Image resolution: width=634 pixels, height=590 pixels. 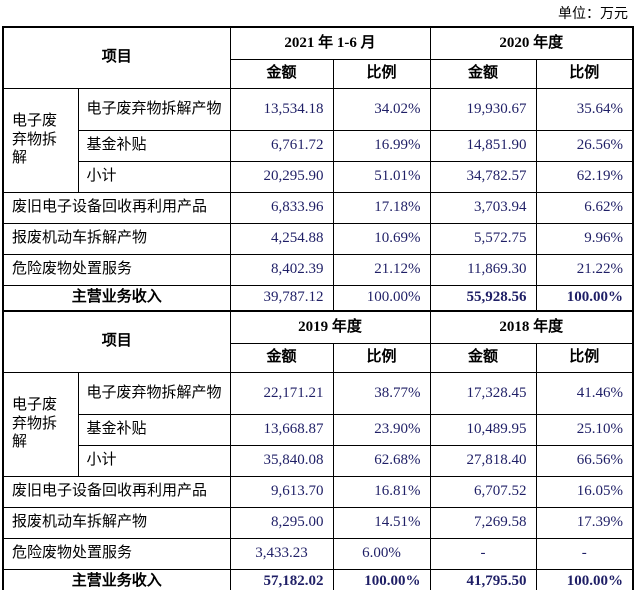 What do you see at coordinates (381, 553) in the screenshot?
I see `ratio-cell: 6.00%` at bounding box center [381, 553].